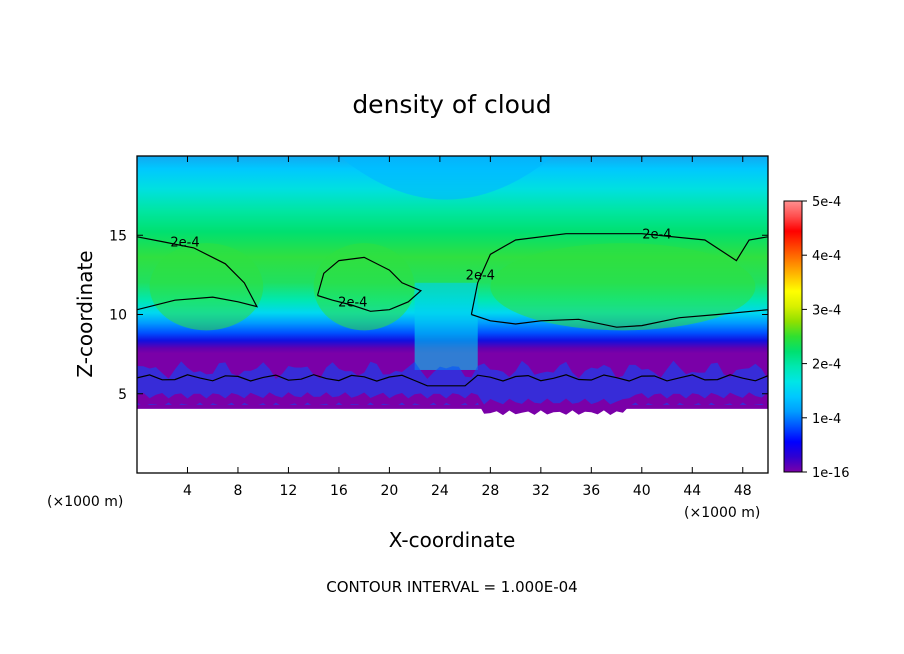  Describe the element at coordinates (339, 491) in the screenshot. I see `x-tick-label: 16` at that location.